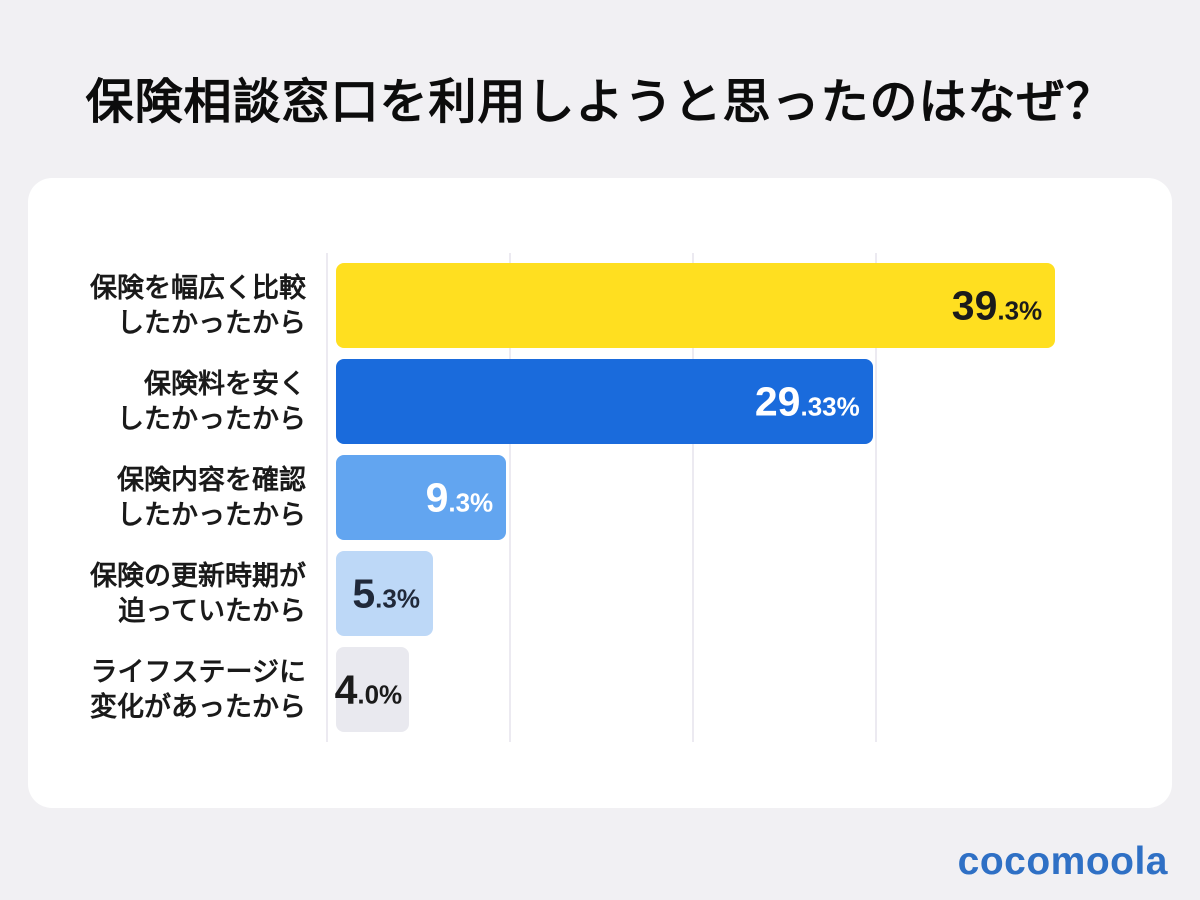  Describe the element at coordinates (696, 305) in the screenshot. I see `bar: 39.3%` at that location.